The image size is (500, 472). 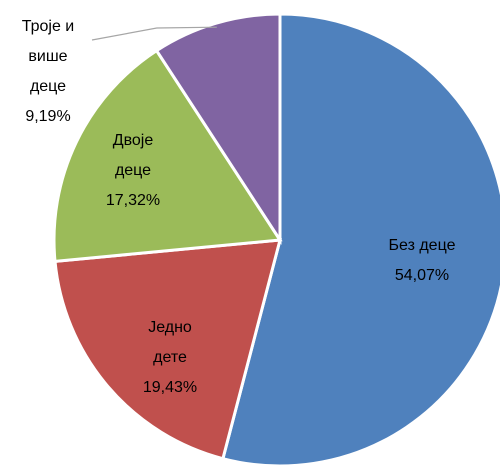 What do you see at coordinates (48, 56) in the screenshot?
I see `category-label: Троје и више деце` at bounding box center [48, 56].